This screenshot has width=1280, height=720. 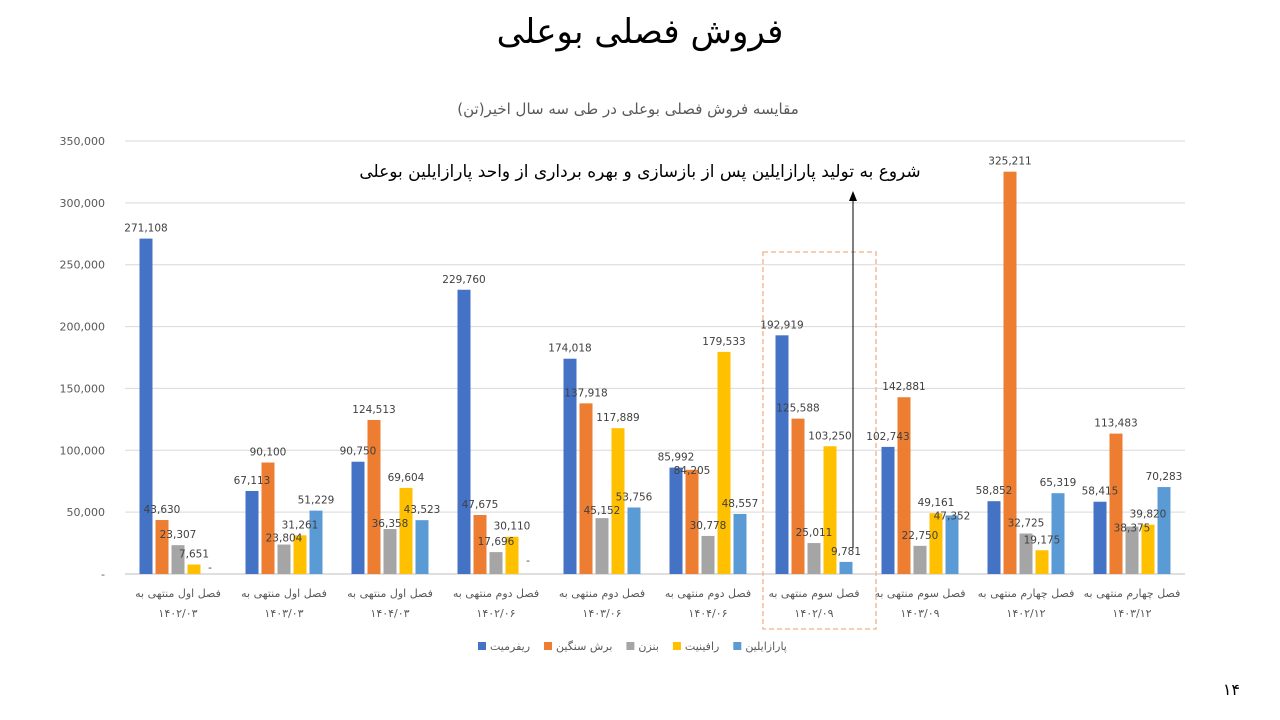 I want to click on data-label: 17,696, so click(x=496, y=542).